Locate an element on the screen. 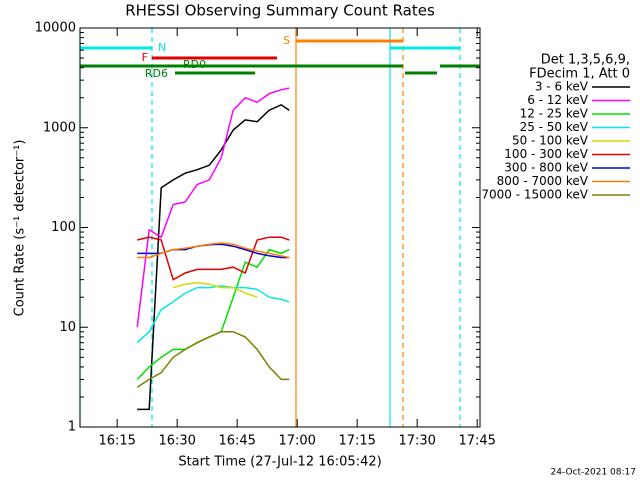 This screenshot has width=640, height=480. y-tick-label: 1 is located at coordinates (72, 427).